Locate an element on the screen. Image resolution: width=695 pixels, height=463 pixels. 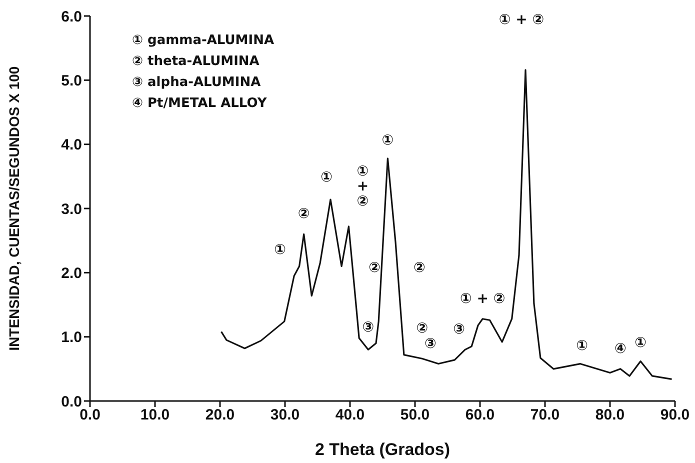
annotation: ④ is located at coordinates (620, 348).